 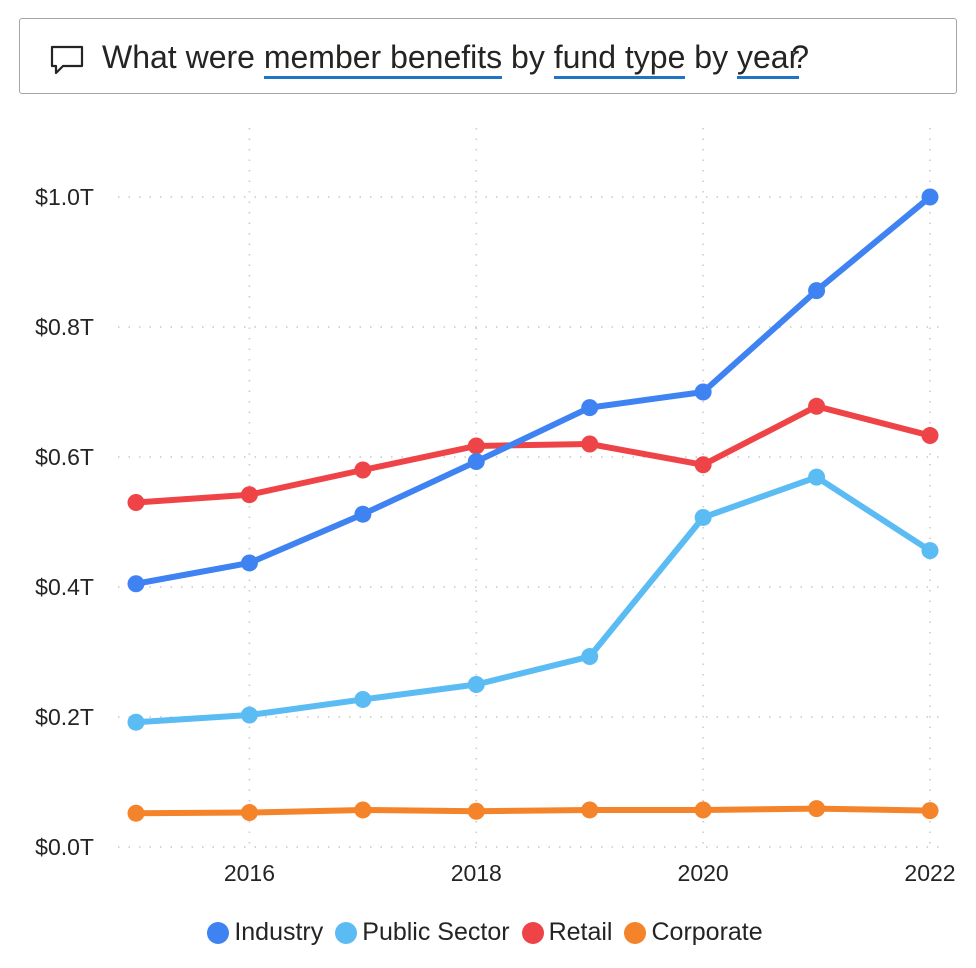 I want to click on x-tick-label: 2020, so click(x=703, y=873).